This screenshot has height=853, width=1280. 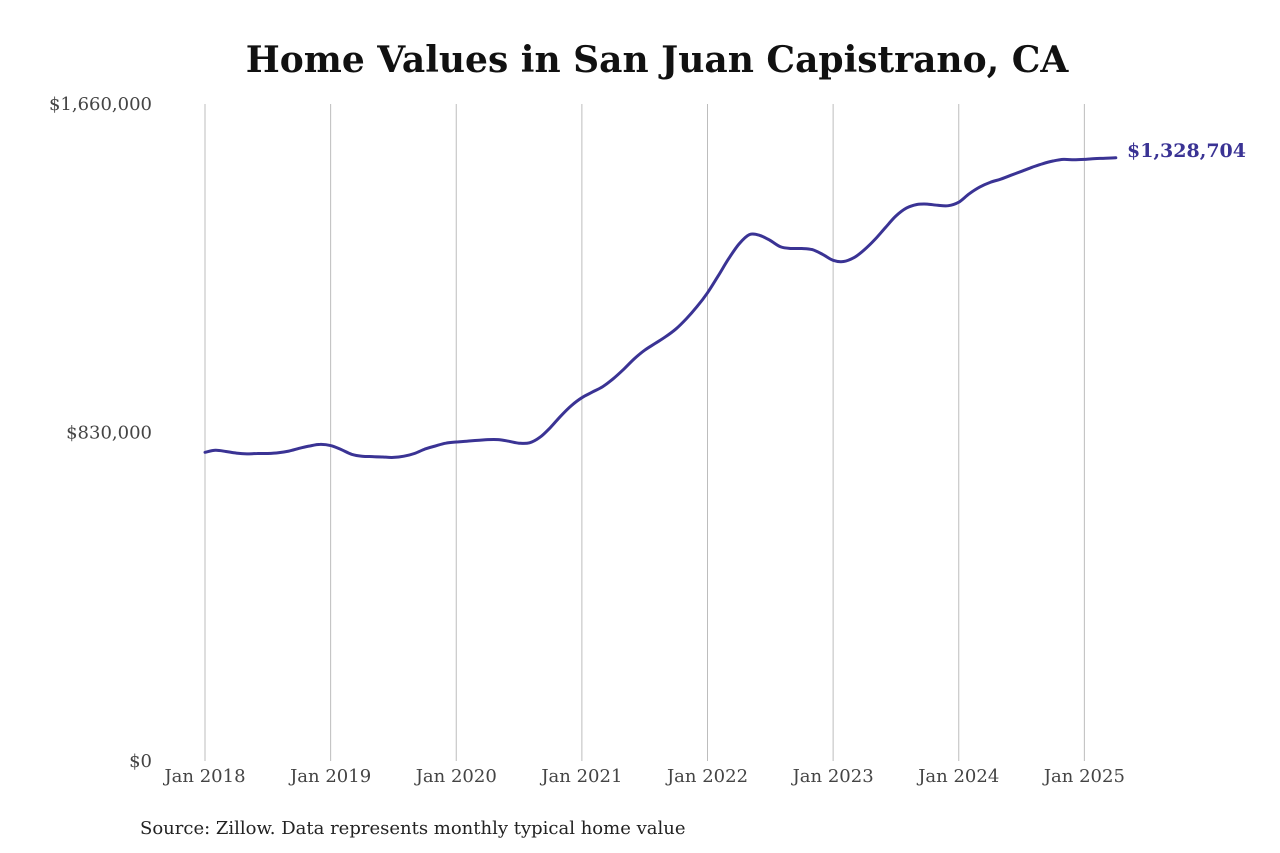 I want to click on x-tick-label: Jan 2022, so click(x=706, y=776).